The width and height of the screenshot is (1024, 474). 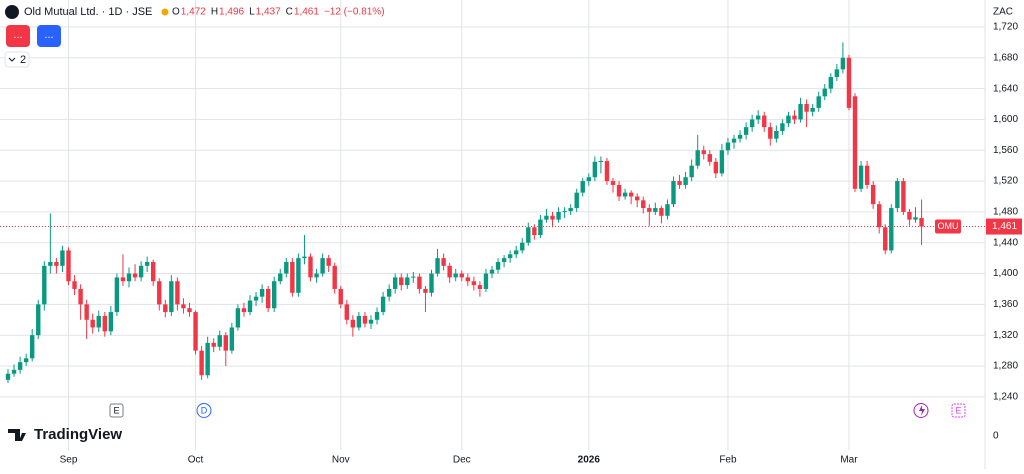 What do you see at coordinates (17, 59) in the screenshot?
I see `collapse-button` at bounding box center [17, 59].